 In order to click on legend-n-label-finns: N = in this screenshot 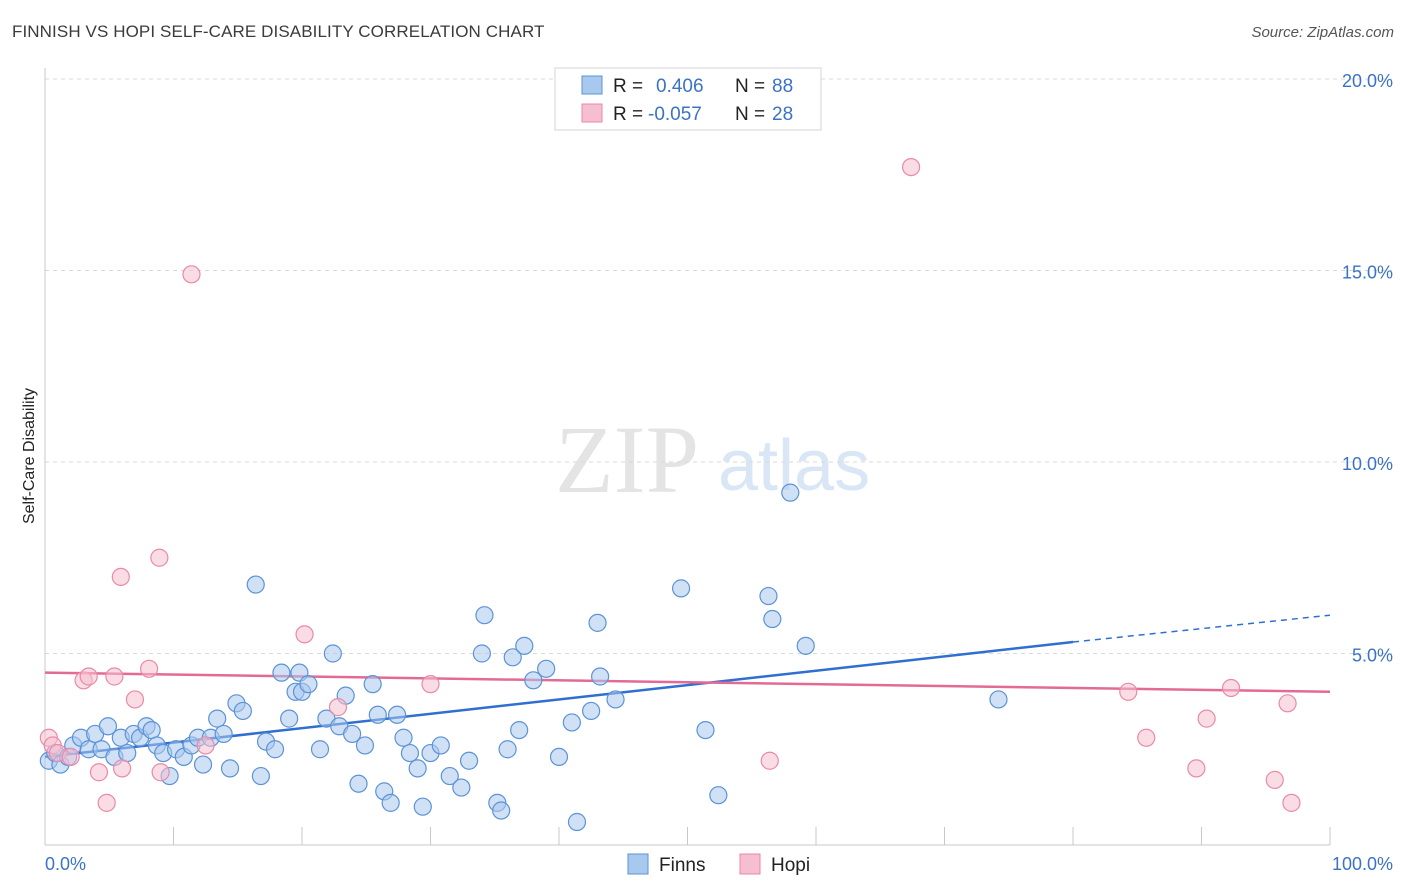, I will do `click(750, 86)`.